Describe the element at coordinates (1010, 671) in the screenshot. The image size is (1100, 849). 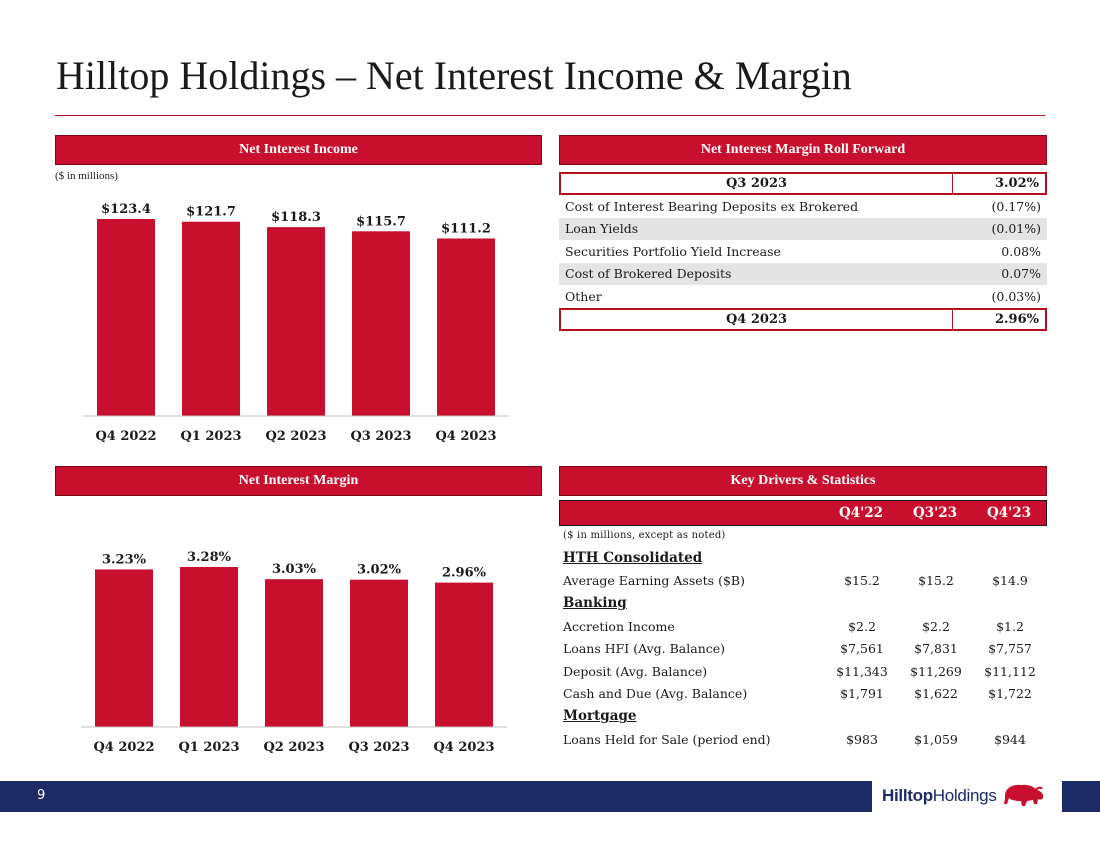
I see `row-value: $11,112` at that location.